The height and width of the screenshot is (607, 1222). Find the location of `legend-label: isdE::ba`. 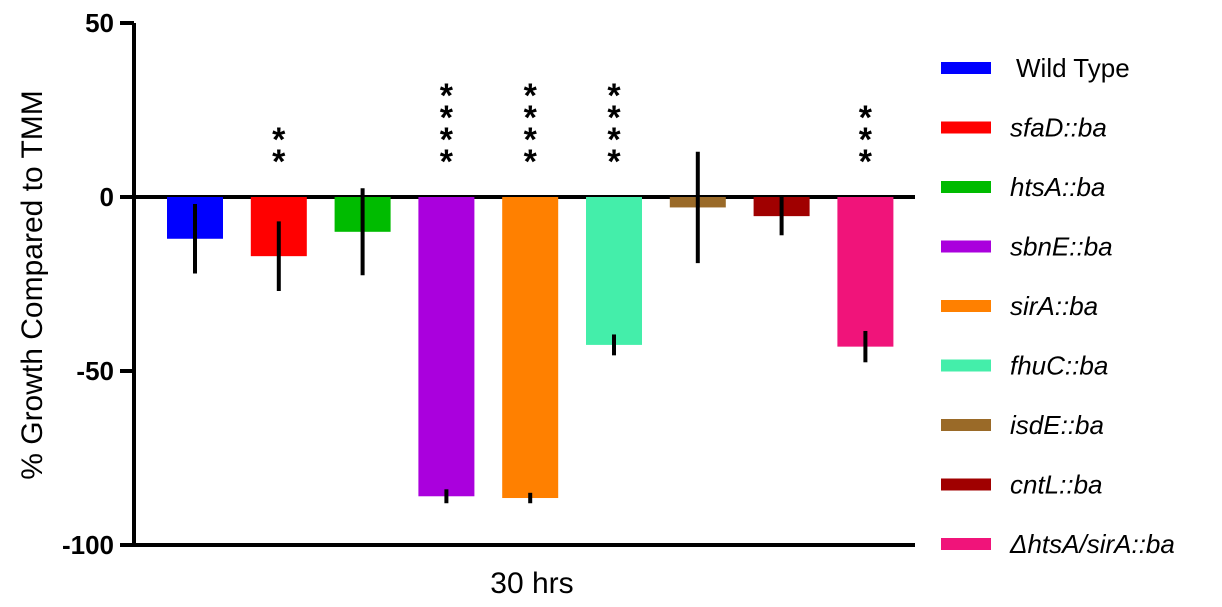

legend-label: isdE::ba is located at coordinates (1057, 425).